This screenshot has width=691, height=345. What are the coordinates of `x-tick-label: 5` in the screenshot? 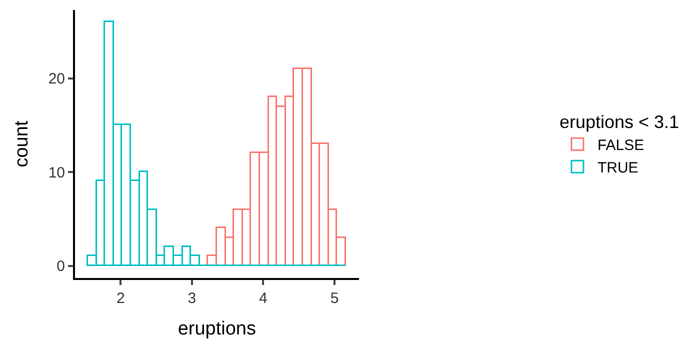 It's located at (334, 298).